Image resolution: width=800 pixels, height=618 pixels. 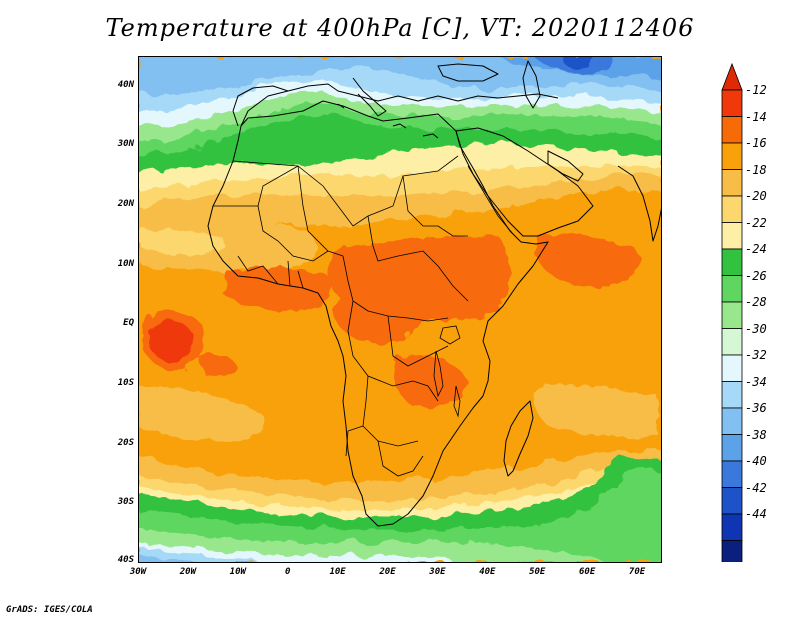 I want to click on latitude-tick-label: 40N, so click(x=125, y=84).